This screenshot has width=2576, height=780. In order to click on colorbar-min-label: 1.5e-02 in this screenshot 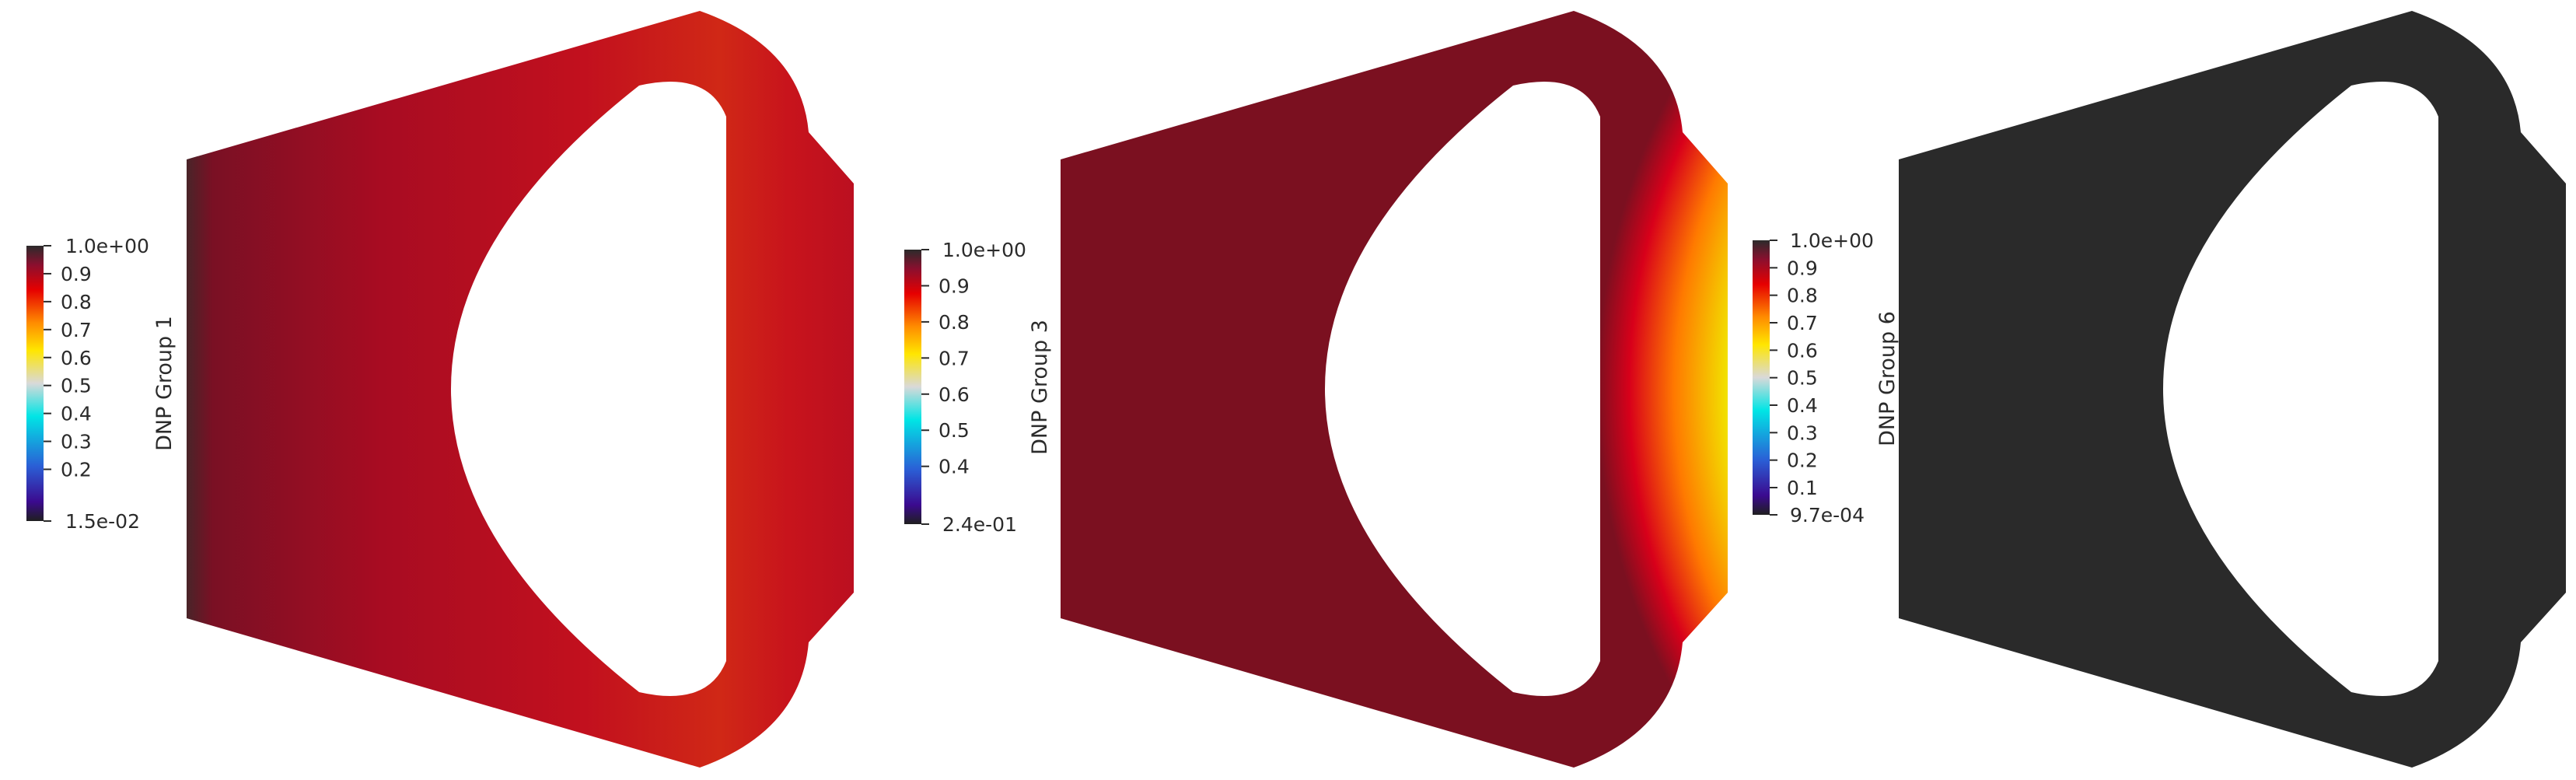, I will do `click(102, 522)`.